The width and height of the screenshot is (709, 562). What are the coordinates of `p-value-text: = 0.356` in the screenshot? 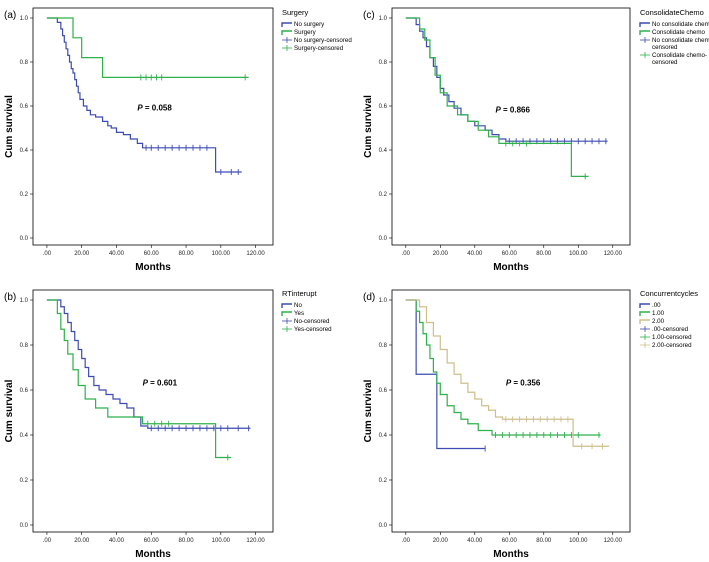 It's located at (526, 383).